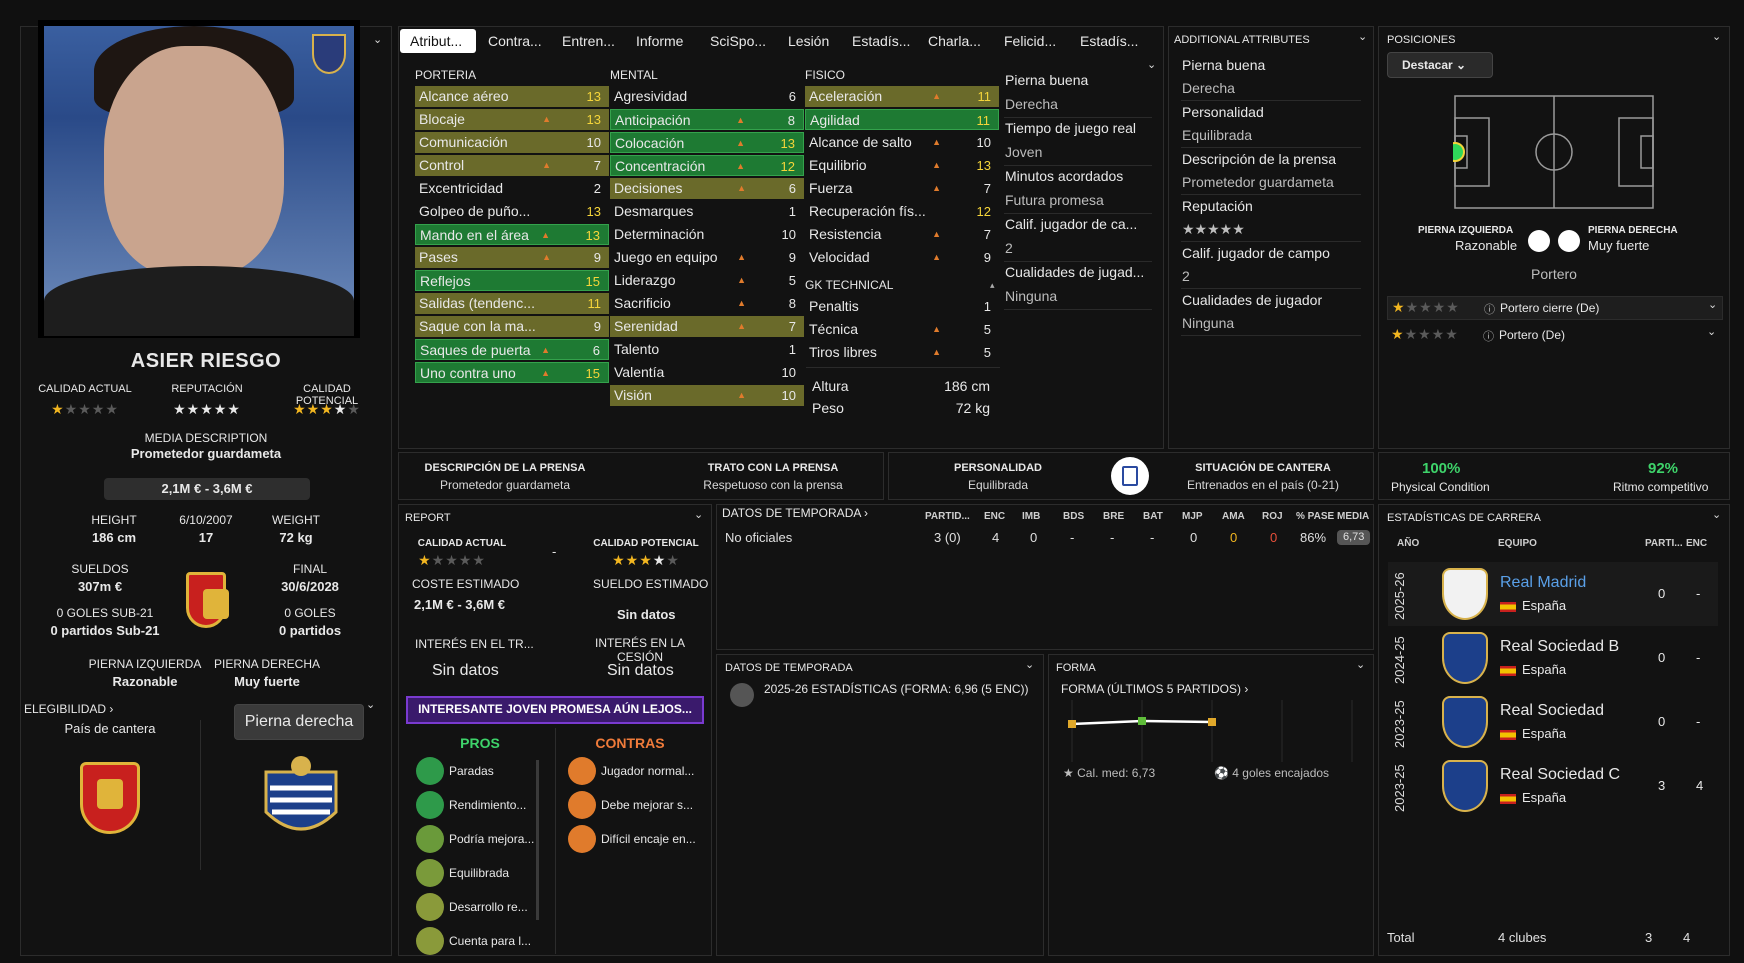 The height and width of the screenshot is (963, 1744). Describe the element at coordinates (206, 453) in the screenshot. I see `media-description-value: Prometedor guardameta` at that location.